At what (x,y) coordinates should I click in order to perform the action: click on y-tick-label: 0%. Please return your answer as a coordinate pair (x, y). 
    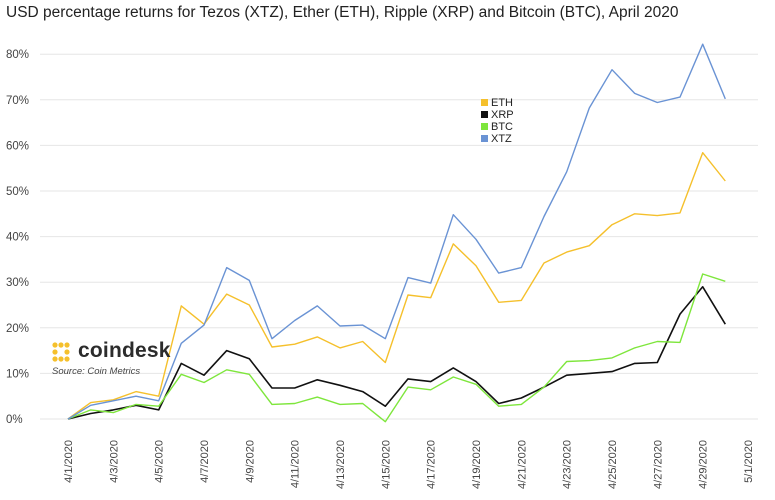
    Looking at the image, I should click on (14, 420).